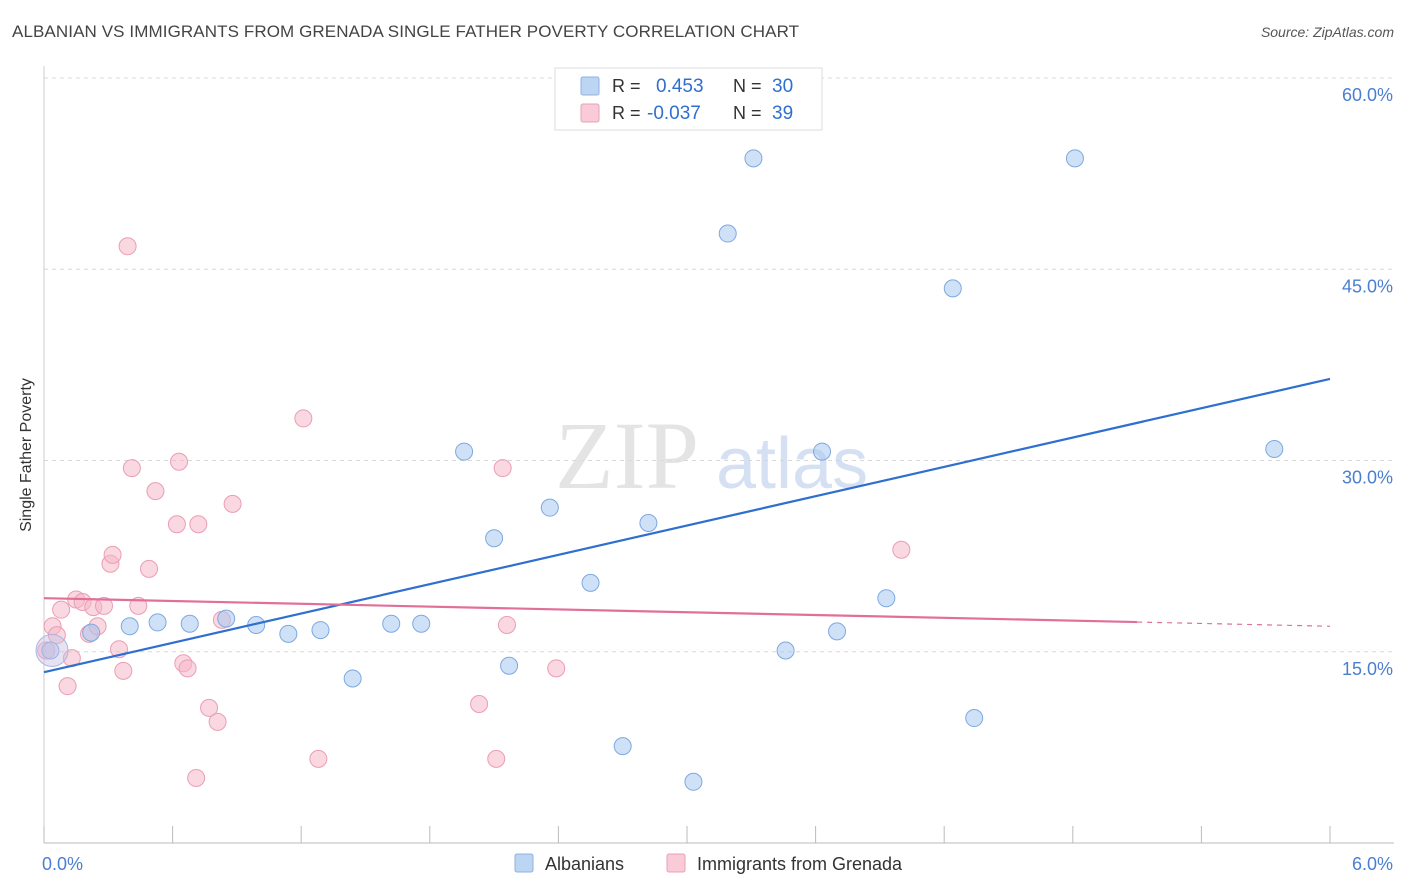 The height and width of the screenshot is (892, 1406). I want to click on y-tick-label: 15.0%, so click(1367, 669).